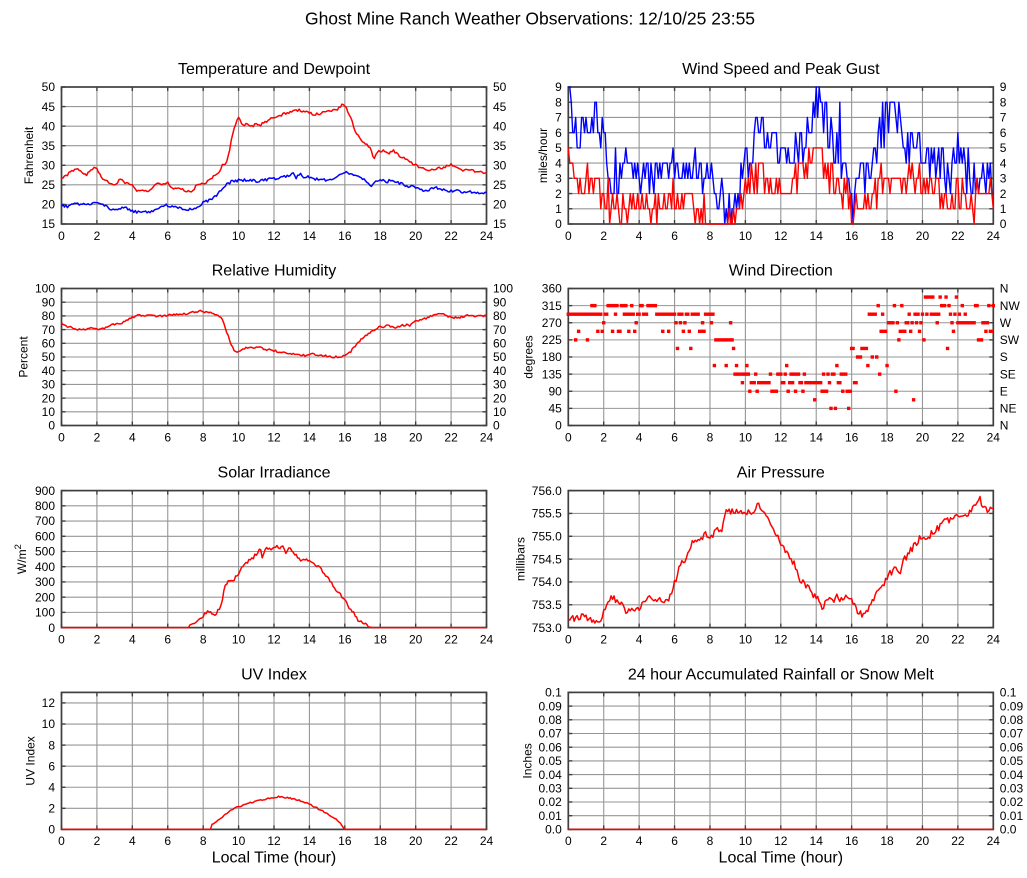 This screenshot has width=1027, height=878. What do you see at coordinates (500, 302) in the screenshot?
I see `svg-text: 90` at bounding box center [500, 302].